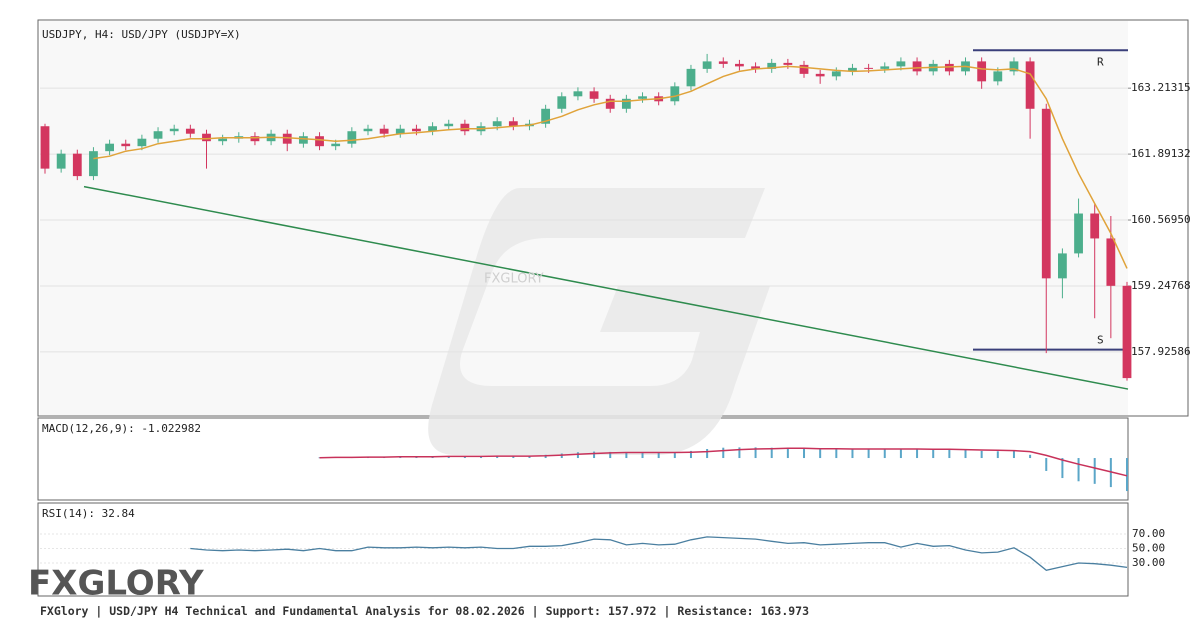  Describe the element at coordinates (573, 611) in the screenshot. I see `support-label: Support:` at that location.